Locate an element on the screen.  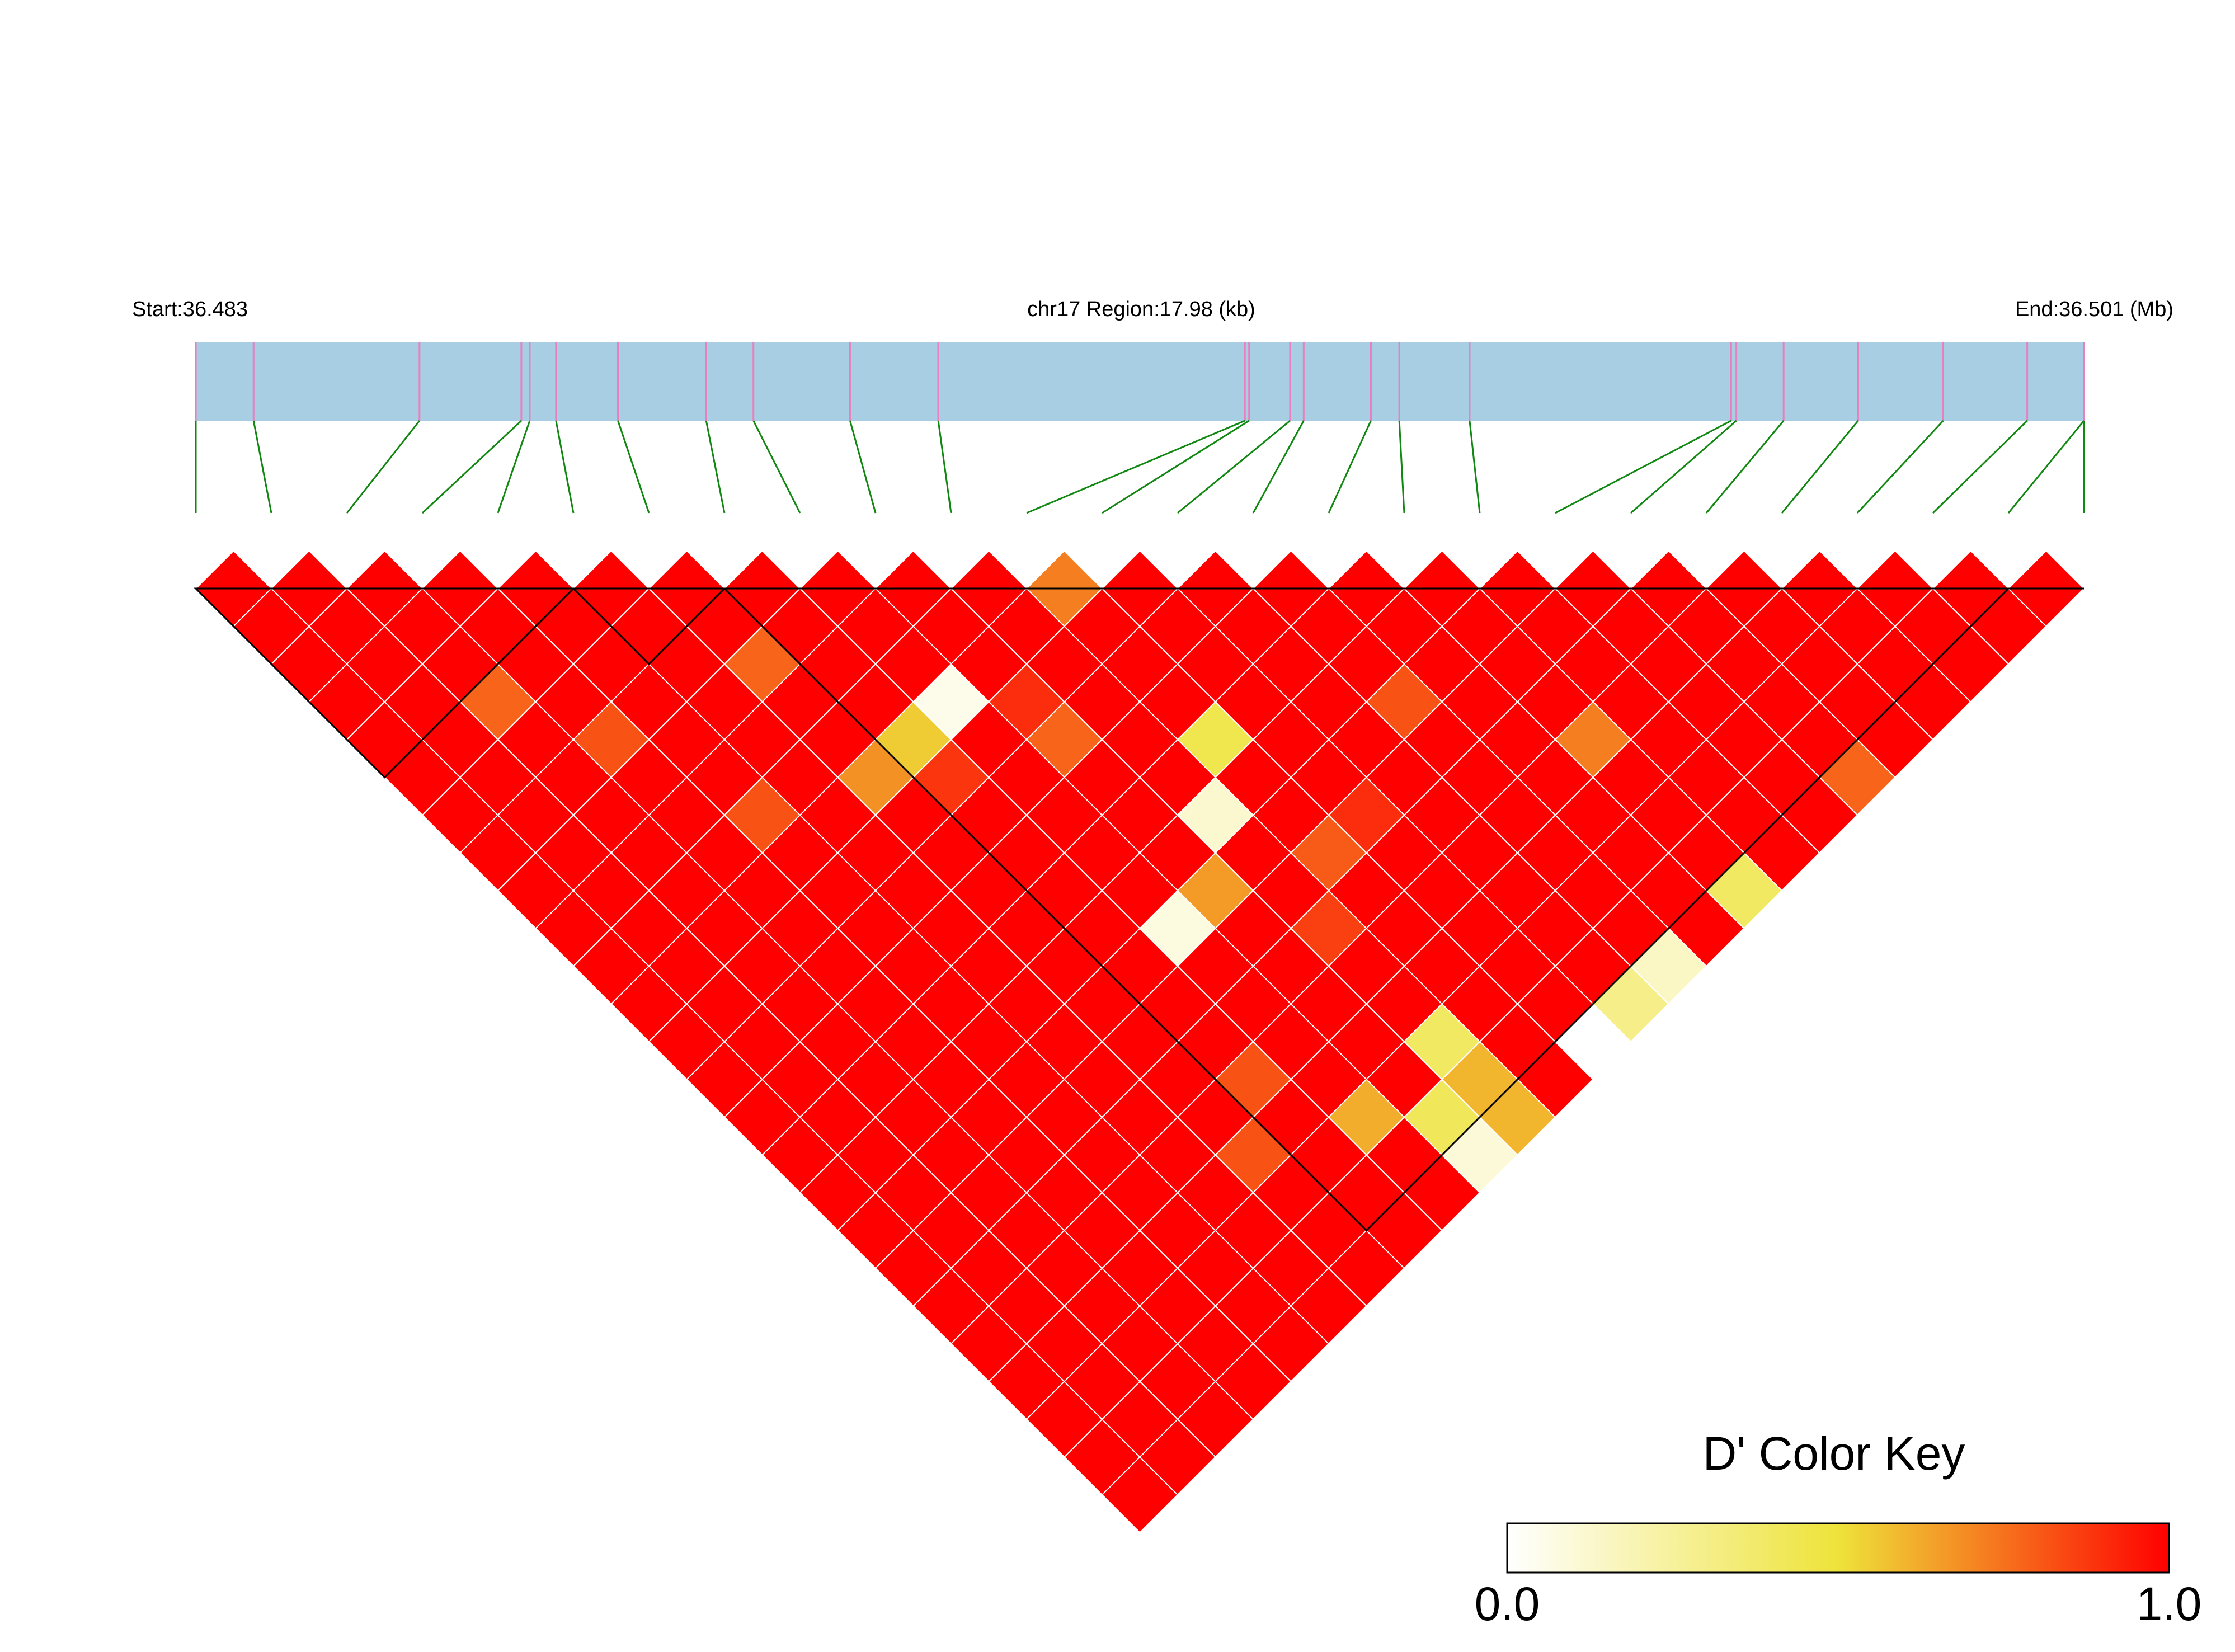
legend-gradient-bar is located at coordinates (1838, 1548).